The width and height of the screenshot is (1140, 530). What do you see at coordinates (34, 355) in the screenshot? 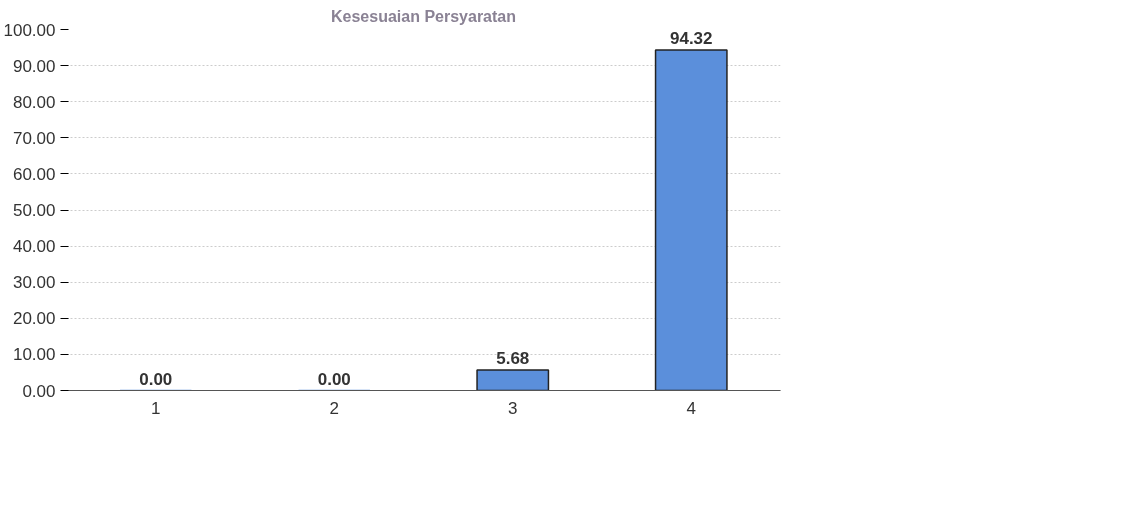
I see `y-tick-label: 10.00` at bounding box center [34, 355].